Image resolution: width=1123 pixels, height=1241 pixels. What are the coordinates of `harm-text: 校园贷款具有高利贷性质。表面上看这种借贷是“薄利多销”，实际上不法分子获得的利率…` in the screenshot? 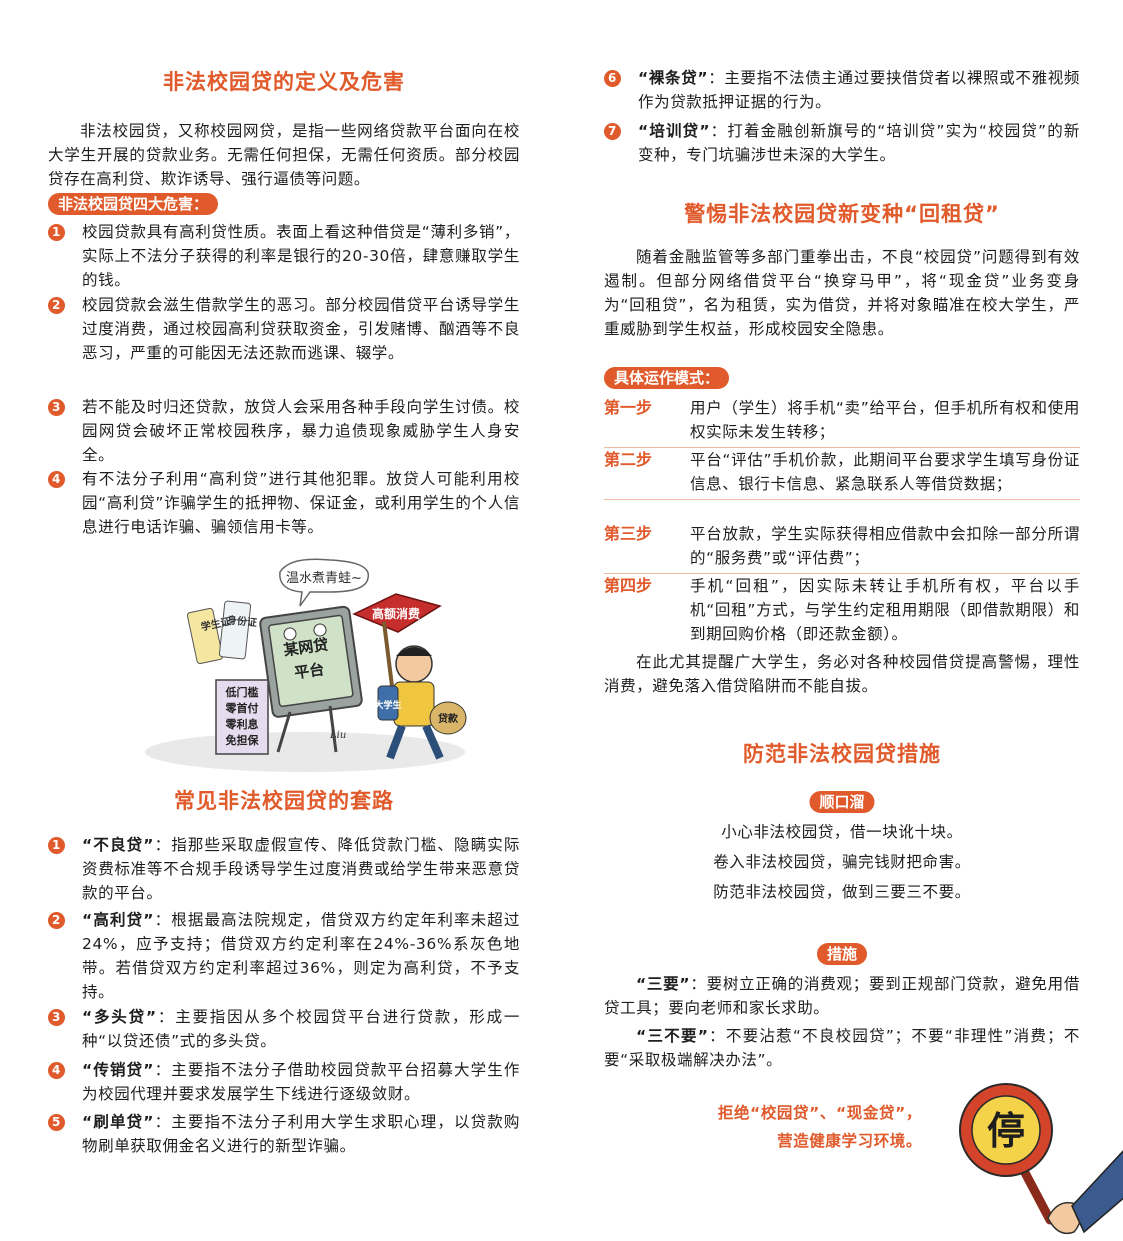 It's located at (301, 256).